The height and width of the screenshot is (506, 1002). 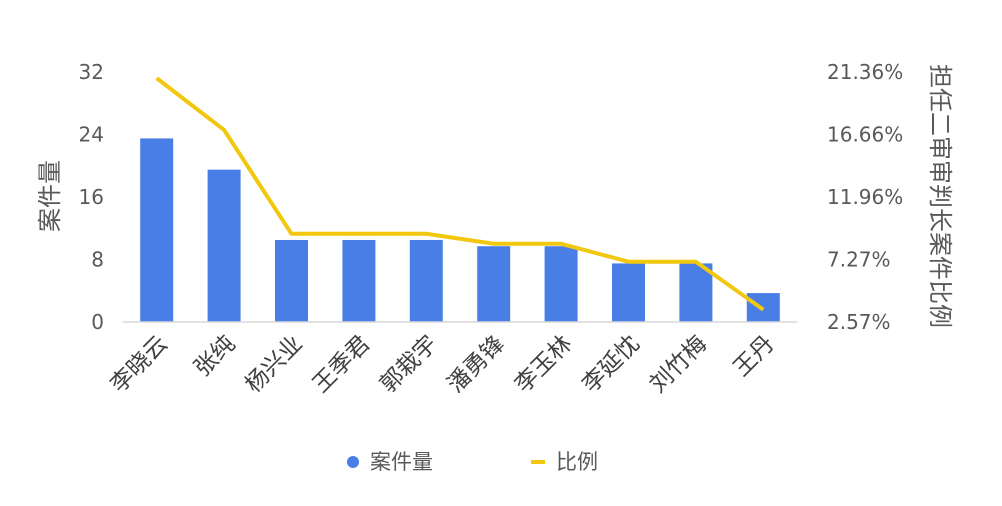 What do you see at coordinates (859, 259) in the screenshot?
I see `right-tick-label: 7.27%` at bounding box center [859, 259].